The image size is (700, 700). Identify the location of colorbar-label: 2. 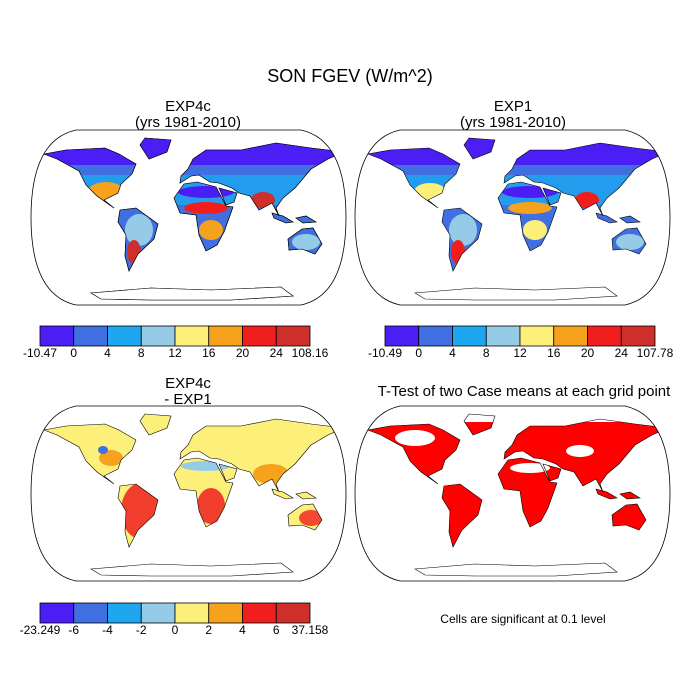
(208, 630).